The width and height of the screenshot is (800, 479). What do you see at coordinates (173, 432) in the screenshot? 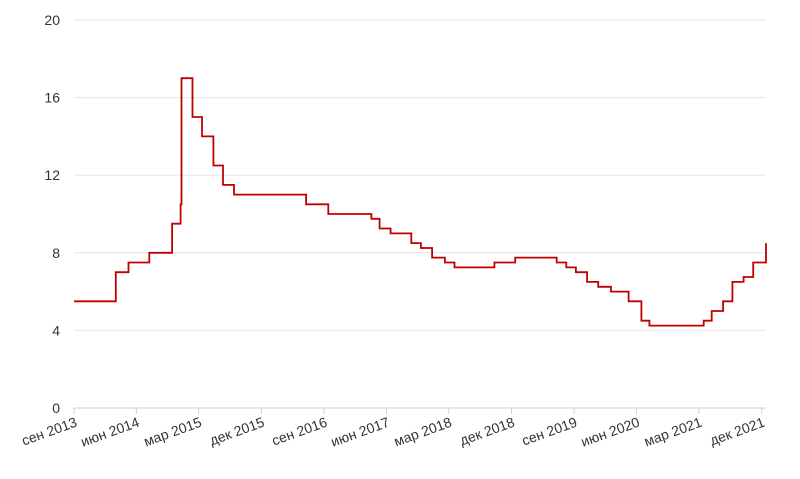
I see `x-tick-label: мар 2015` at bounding box center [173, 432].